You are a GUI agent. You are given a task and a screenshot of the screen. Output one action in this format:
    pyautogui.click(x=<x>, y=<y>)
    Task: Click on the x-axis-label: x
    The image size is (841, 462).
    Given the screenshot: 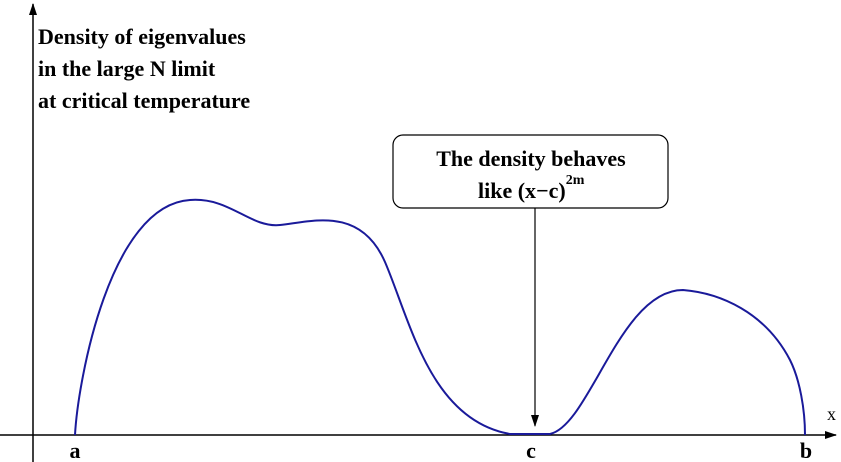 What is the action you would take?
    pyautogui.click(x=831, y=414)
    